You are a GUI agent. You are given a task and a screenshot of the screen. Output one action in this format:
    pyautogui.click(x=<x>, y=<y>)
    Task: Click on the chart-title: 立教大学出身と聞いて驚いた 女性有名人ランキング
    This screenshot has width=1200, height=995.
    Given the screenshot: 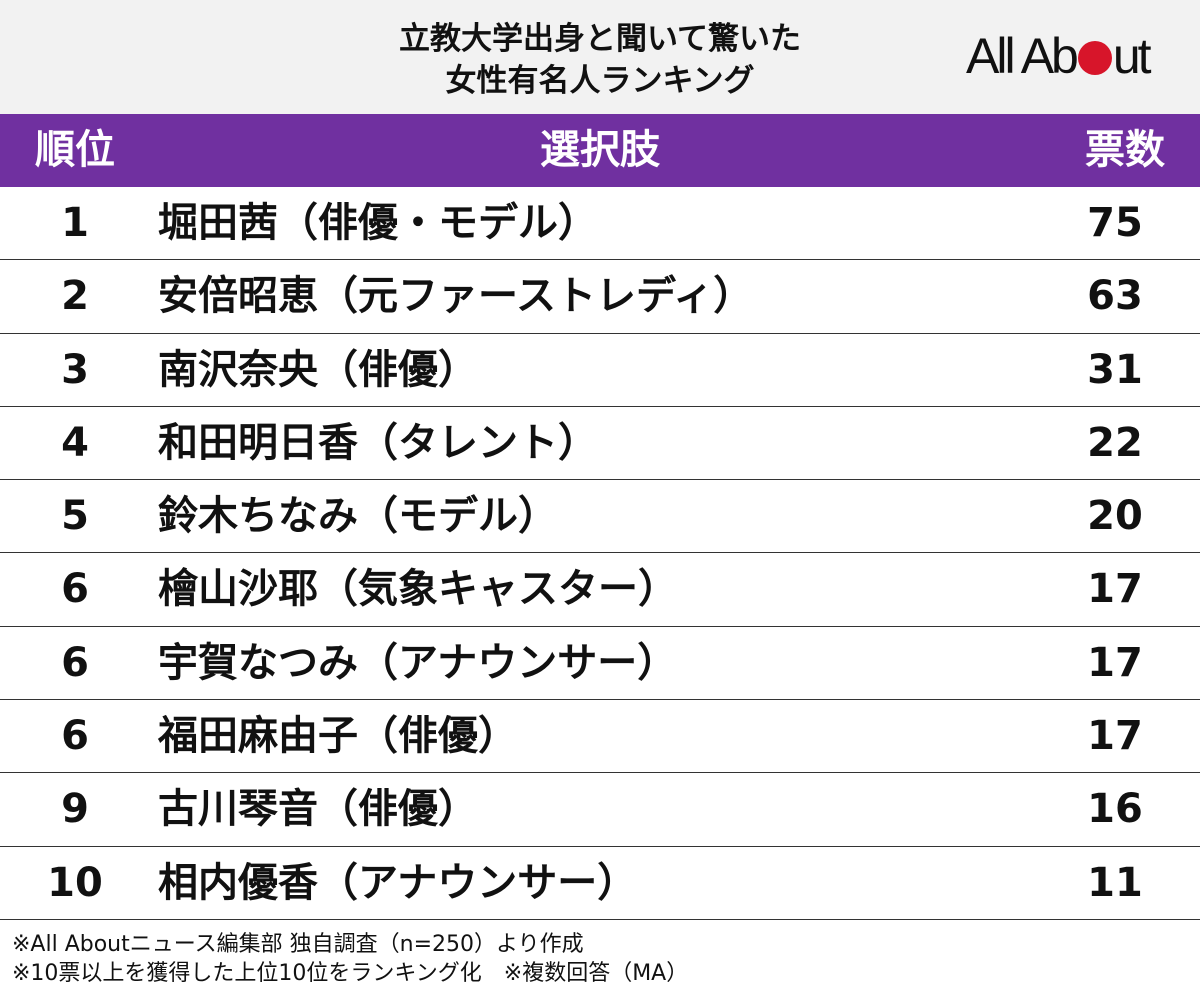 What is the action you would take?
    pyautogui.click(x=600, y=60)
    